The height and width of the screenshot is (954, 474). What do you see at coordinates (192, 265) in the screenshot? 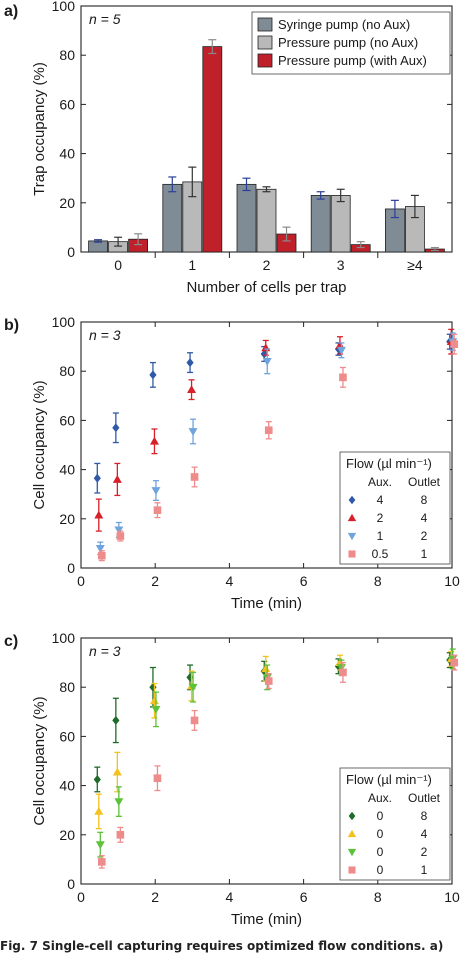
I see `x-tick-label: 1` at bounding box center [192, 265].